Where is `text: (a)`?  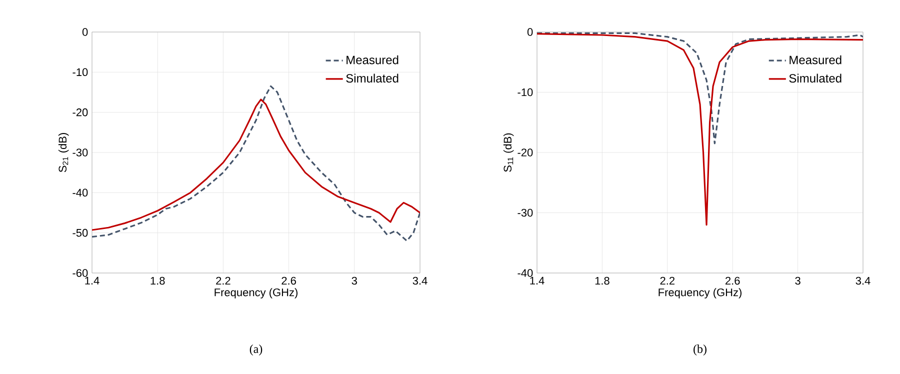 text: (a) is located at coordinates (256, 350).